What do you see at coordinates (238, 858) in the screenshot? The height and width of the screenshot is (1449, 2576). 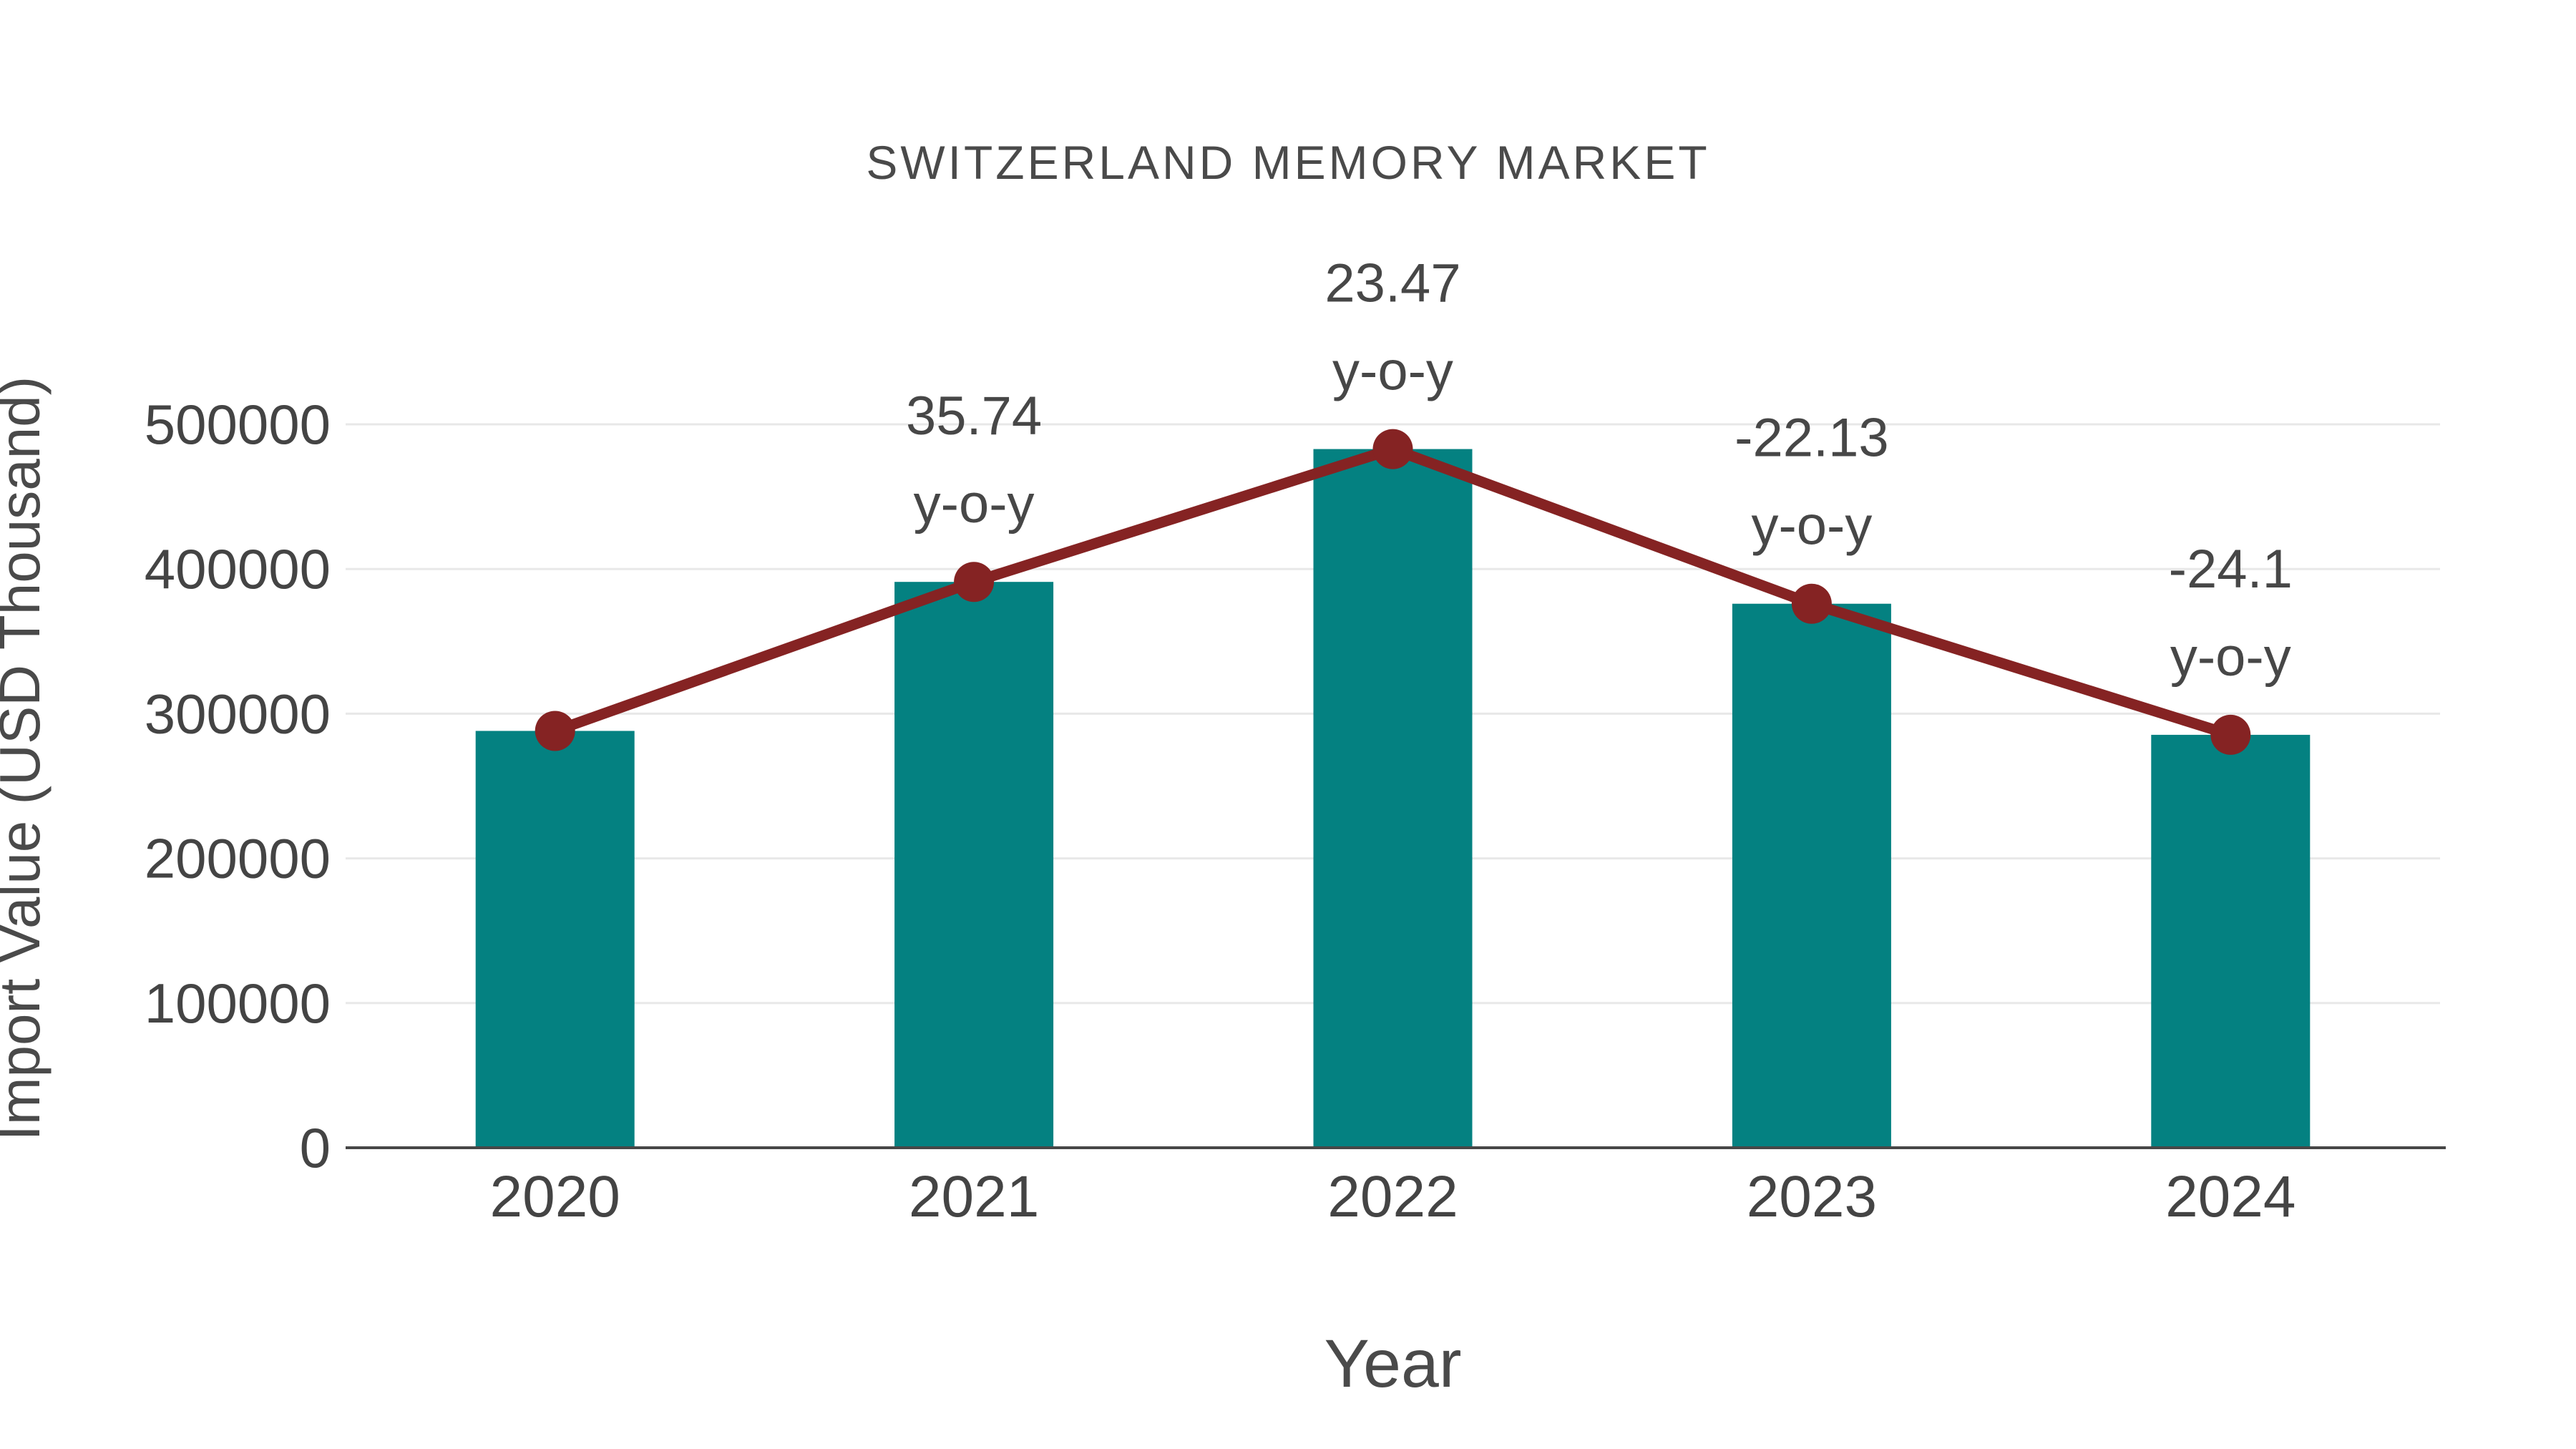 I see `y-tick-label: 200000` at bounding box center [238, 858].